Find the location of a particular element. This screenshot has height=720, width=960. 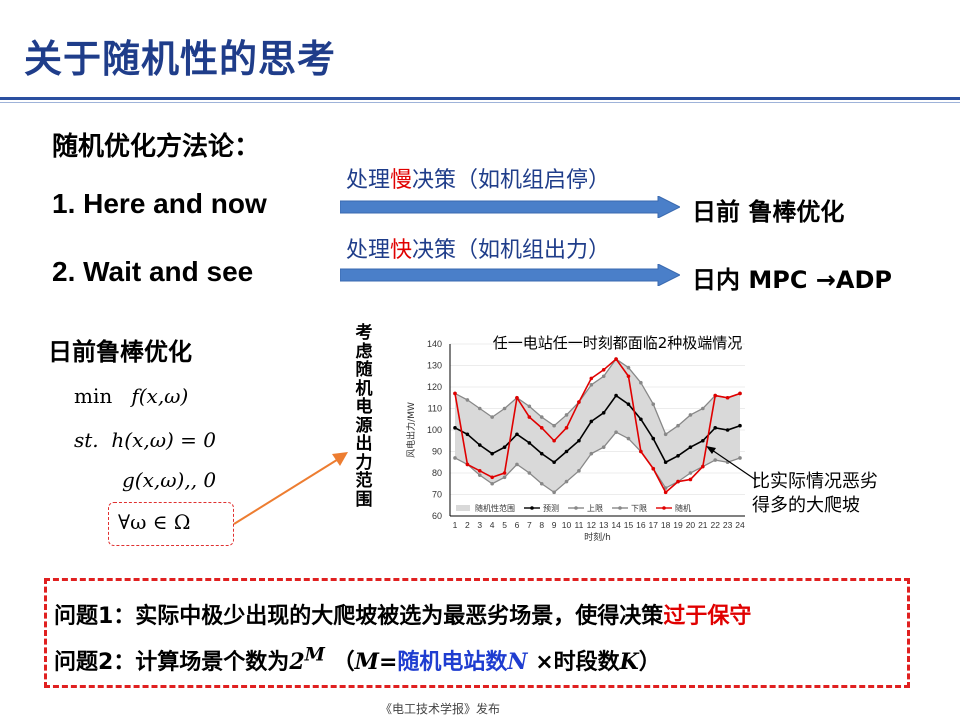

x-tick-label: 1 is located at coordinates (455, 525).